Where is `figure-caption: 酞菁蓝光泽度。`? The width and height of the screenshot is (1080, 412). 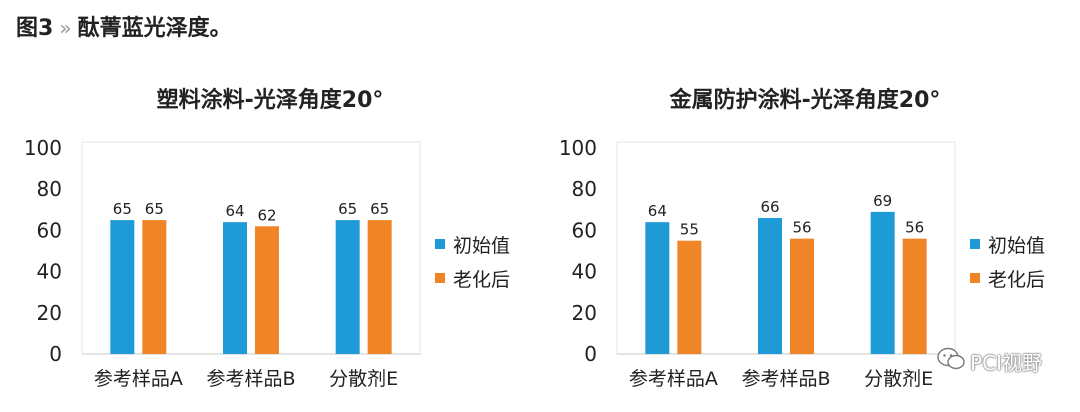 figure-caption: 酞菁蓝光泽度。 is located at coordinates (154, 28).